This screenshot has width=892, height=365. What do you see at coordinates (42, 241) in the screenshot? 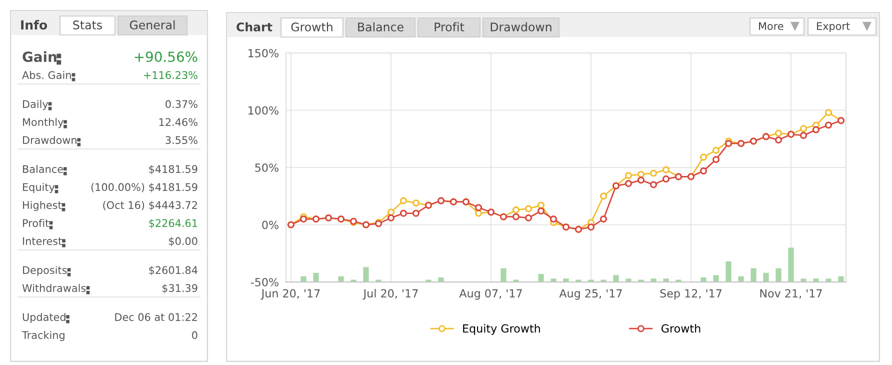
I see `category-label: Interest` at bounding box center [42, 241].